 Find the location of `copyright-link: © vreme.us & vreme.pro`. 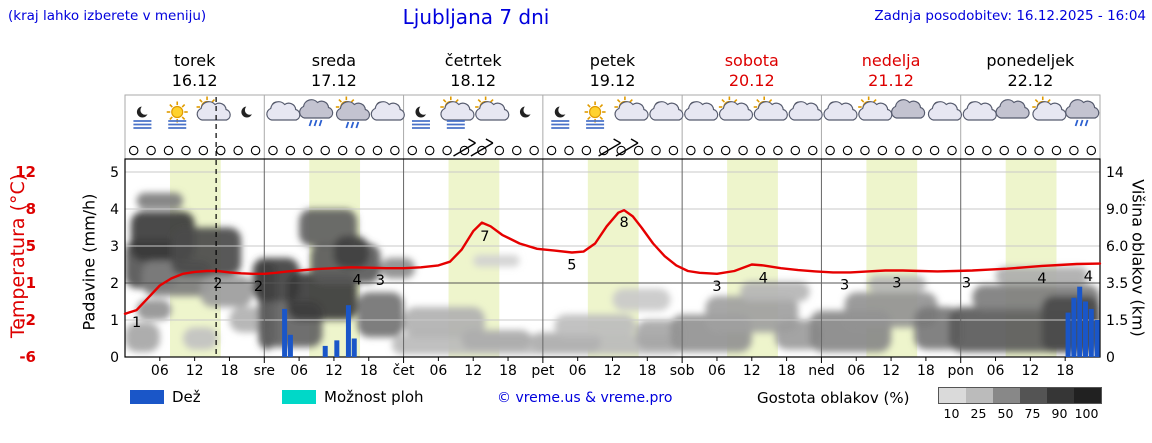

copyright-link: © vreme.us & vreme.pro is located at coordinates (585, 398).